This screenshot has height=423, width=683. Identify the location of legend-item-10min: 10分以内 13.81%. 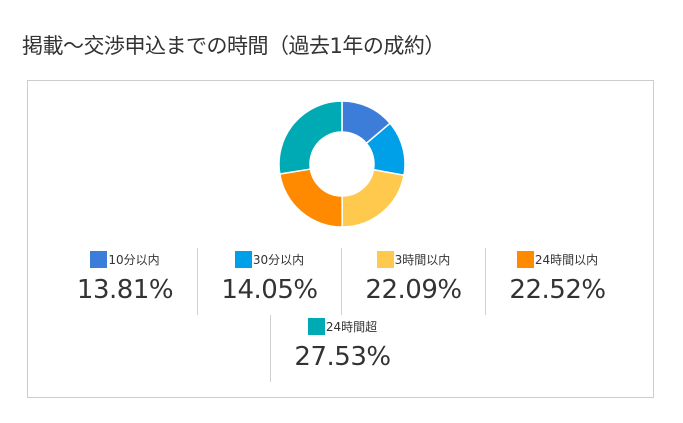
(125, 281).